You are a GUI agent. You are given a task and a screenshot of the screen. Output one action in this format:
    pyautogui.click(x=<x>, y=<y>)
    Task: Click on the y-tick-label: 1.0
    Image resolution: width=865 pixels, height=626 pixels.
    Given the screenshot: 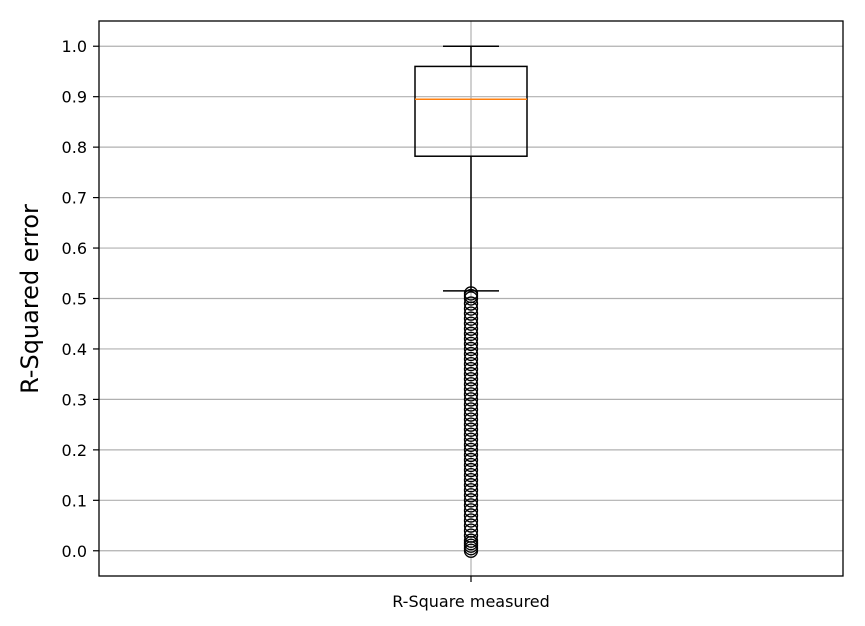 What is the action you would take?
    pyautogui.click(x=74, y=46)
    